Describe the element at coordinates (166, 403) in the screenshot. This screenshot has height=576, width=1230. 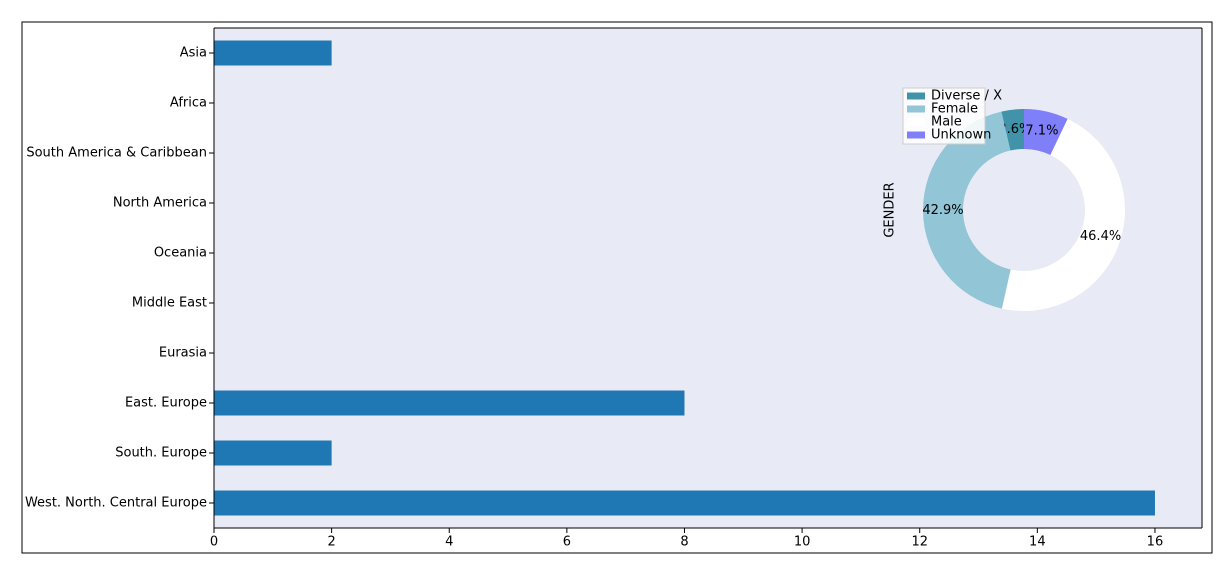
I see `y-tick-label: East. Europe` at that location.